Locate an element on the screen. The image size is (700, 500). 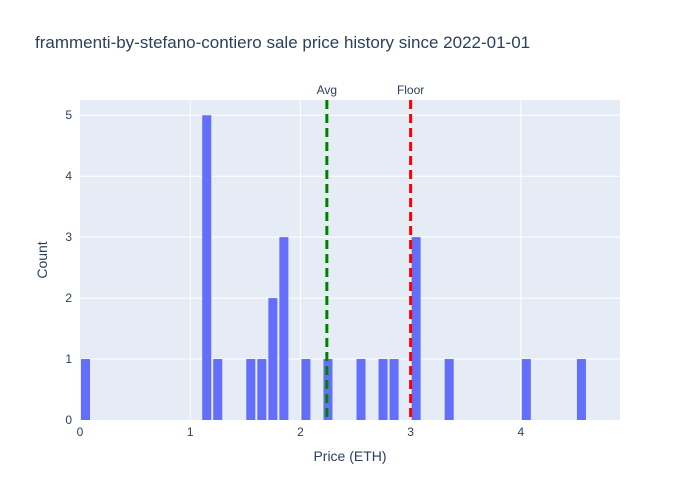
reference-label-avg: Avg is located at coordinates (327, 90).